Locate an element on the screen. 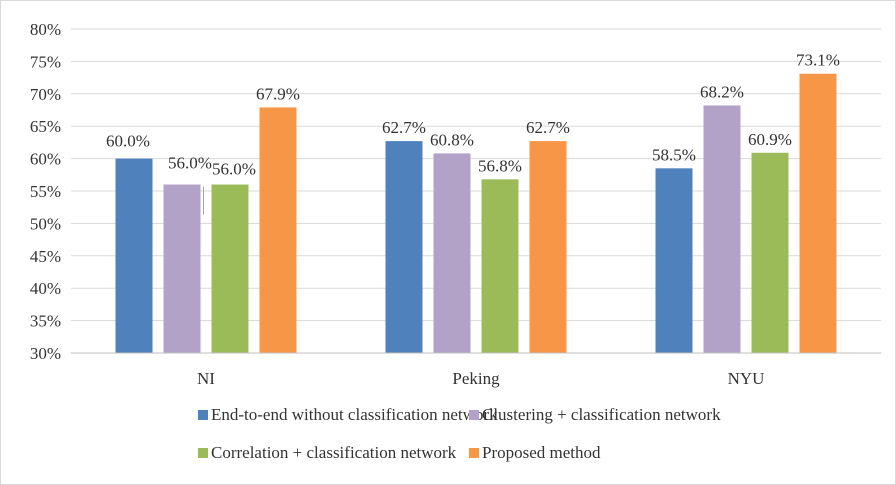  data-label: 60.8% is located at coordinates (452, 139).